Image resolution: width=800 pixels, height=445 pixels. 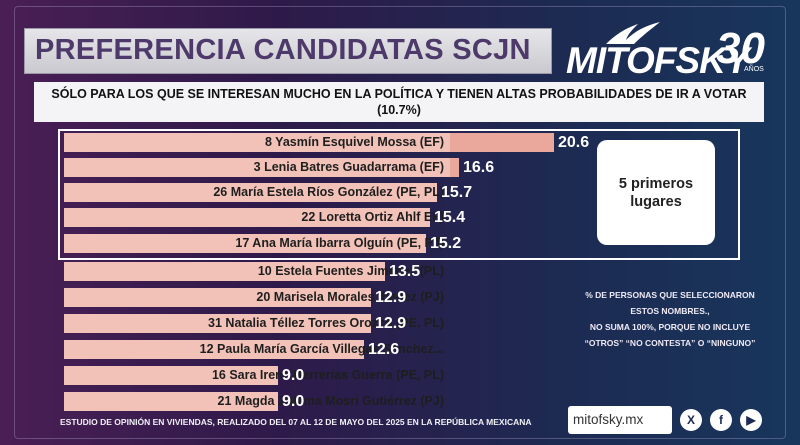 I want to click on bar-value-label: 20.6, so click(x=574, y=142).